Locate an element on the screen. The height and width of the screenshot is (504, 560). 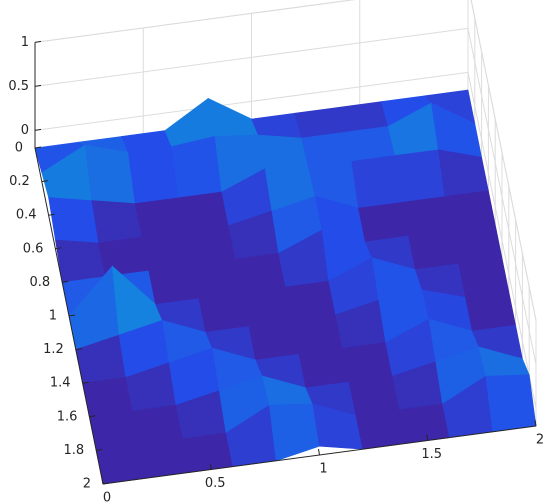
y-tick-label: 1.2 is located at coordinates (53, 349).